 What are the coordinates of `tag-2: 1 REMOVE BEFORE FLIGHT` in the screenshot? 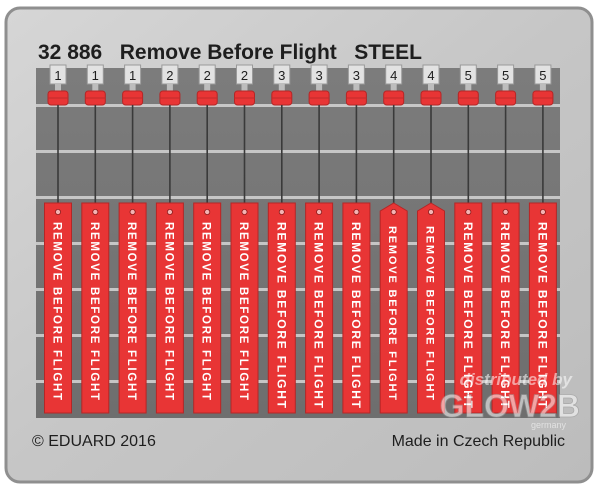 It's located at (95, 239).